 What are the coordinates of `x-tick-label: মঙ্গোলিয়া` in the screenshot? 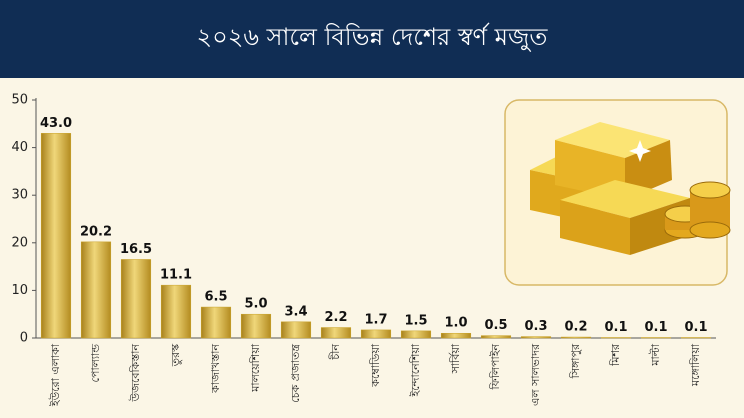 It's located at (695, 365).